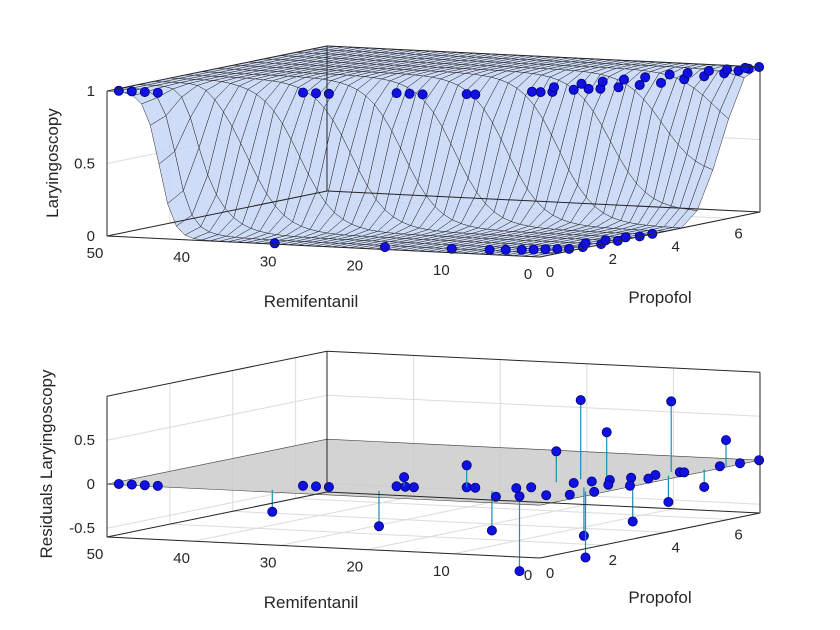 The image size is (840, 630). What do you see at coordinates (659, 597) in the screenshot?
I see `stem-plot-ylabel: Propofol` at bounding box center [659, 597].